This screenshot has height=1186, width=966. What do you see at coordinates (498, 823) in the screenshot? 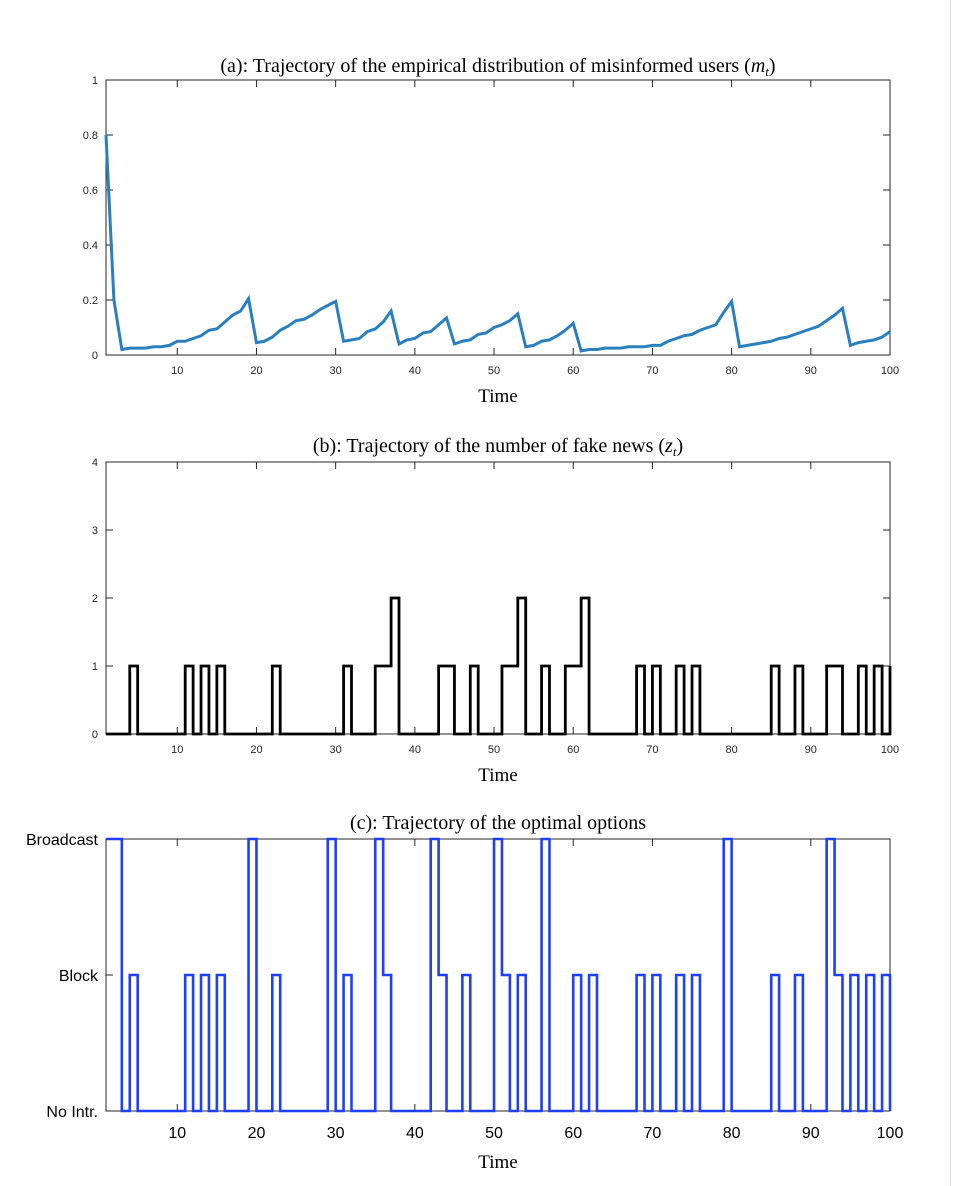
I see `chart-title: (c): Trajectory of the optimal options` at bounding box center [498, 823].